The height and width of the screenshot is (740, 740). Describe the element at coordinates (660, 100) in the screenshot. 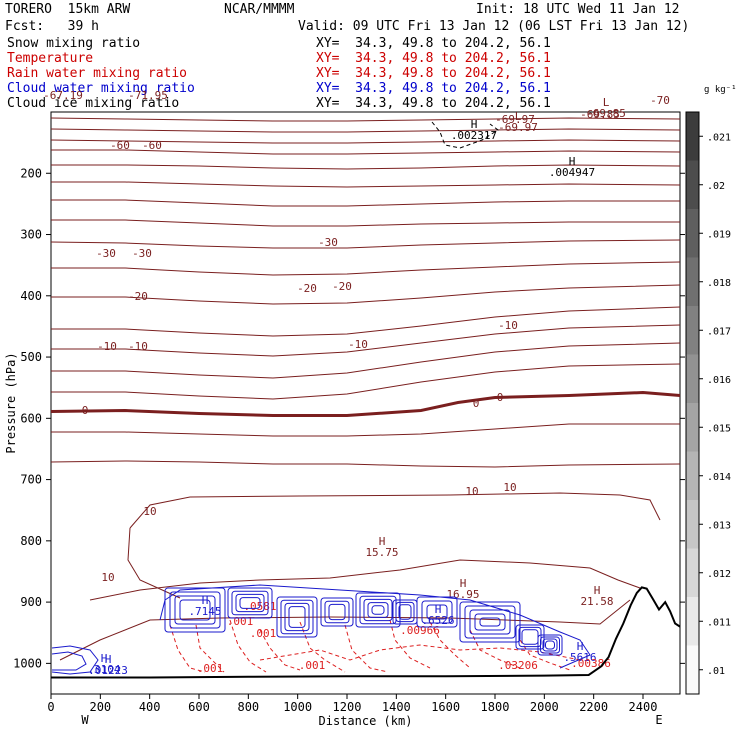

I see `isotherm-label: -70` at that location.